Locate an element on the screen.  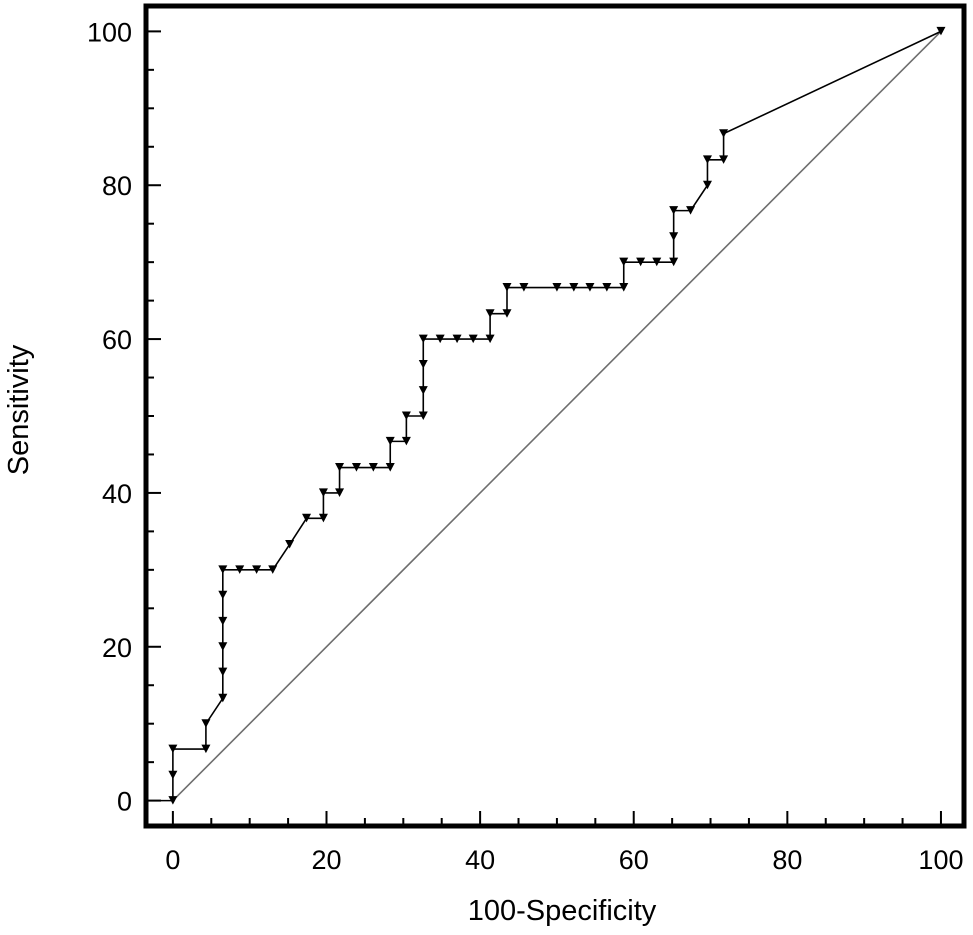
x-tick-label: 60 is located at coordinates (634, 860).